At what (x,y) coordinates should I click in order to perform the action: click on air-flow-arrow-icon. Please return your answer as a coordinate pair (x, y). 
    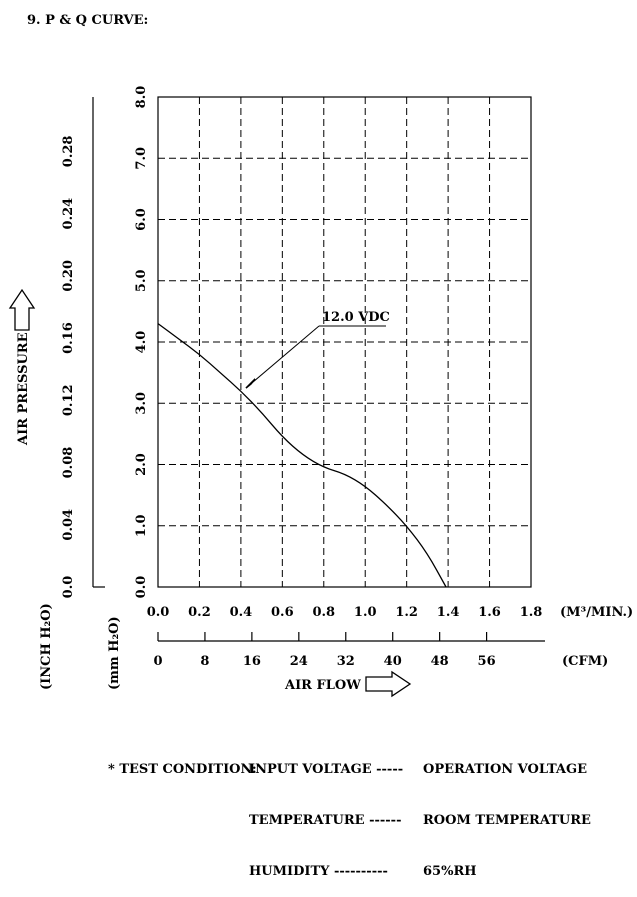
    Looking at the image, I should click on (388, 684).